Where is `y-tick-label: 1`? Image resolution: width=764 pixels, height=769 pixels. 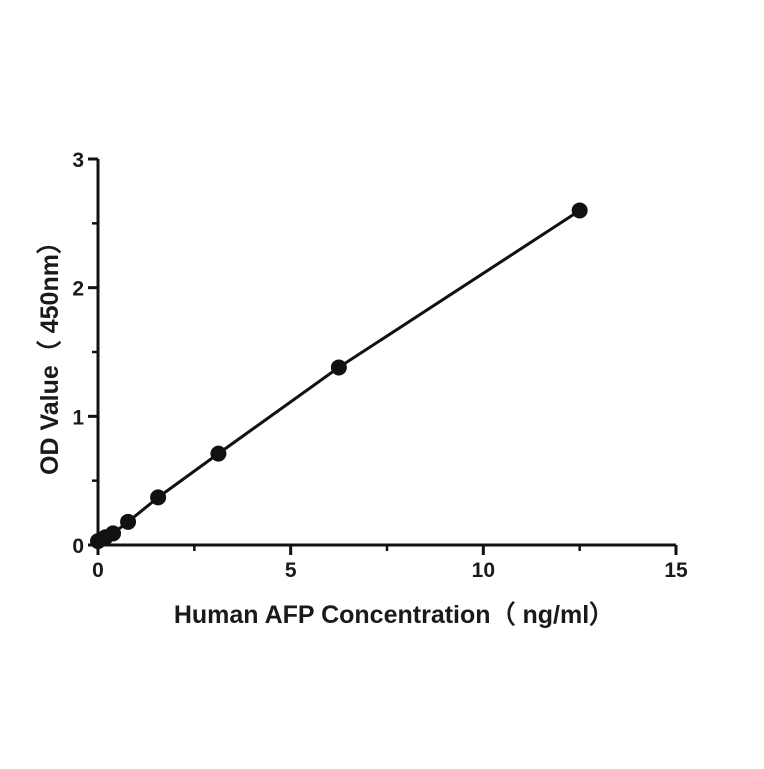
y-tick-label: 1 is located at coordinates (78, 417).